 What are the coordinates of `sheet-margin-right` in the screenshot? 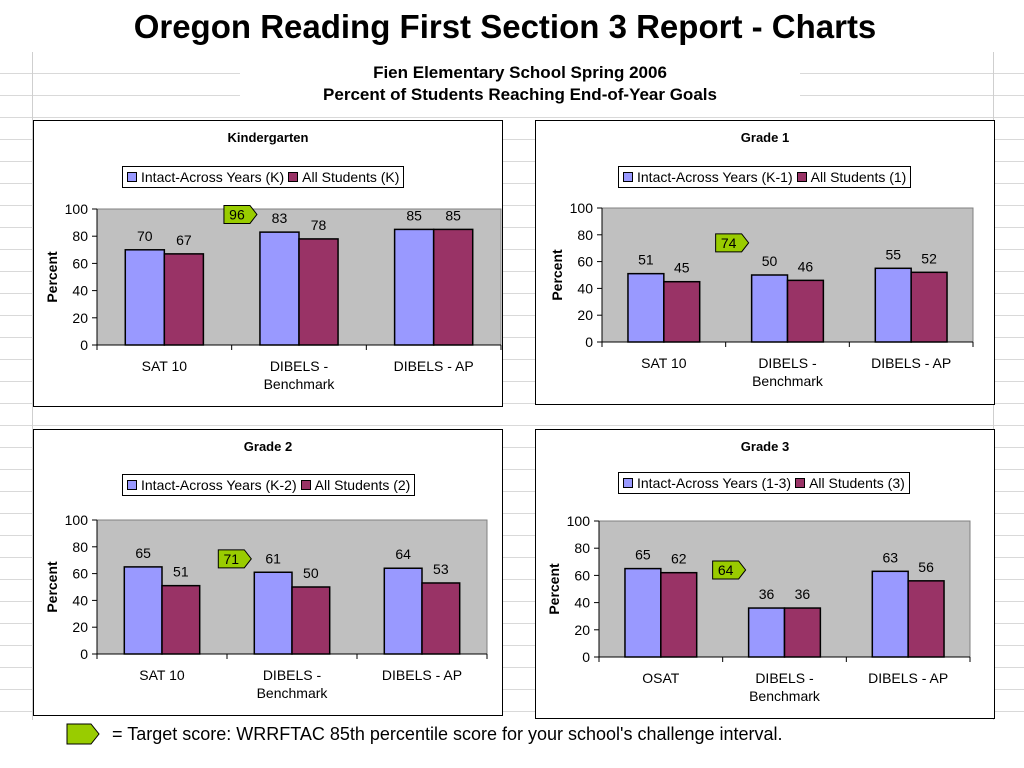 It's located at (1008, 386).